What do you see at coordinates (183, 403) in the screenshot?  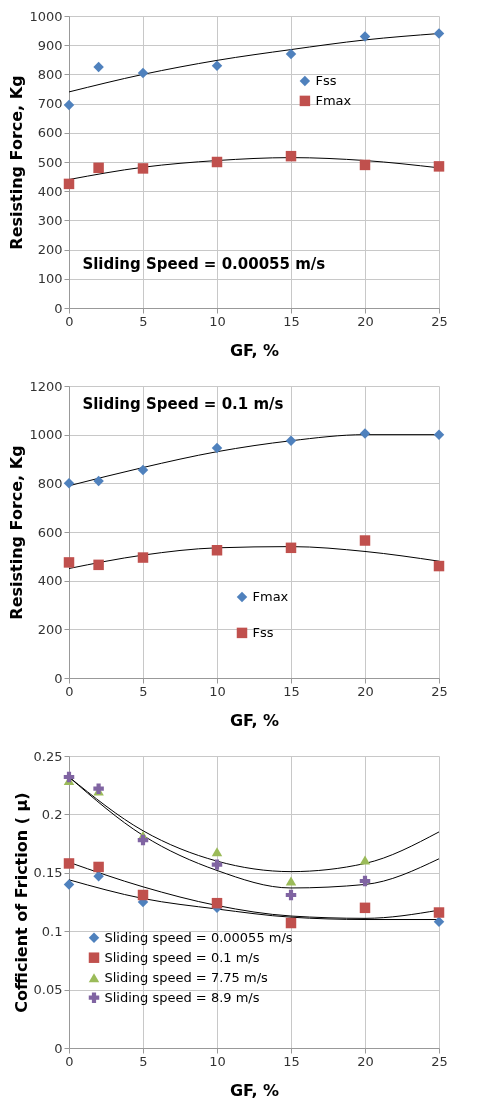 I see `annotation: Sliding Speed = 0.1 m/s` at bounding box center [183, 403].